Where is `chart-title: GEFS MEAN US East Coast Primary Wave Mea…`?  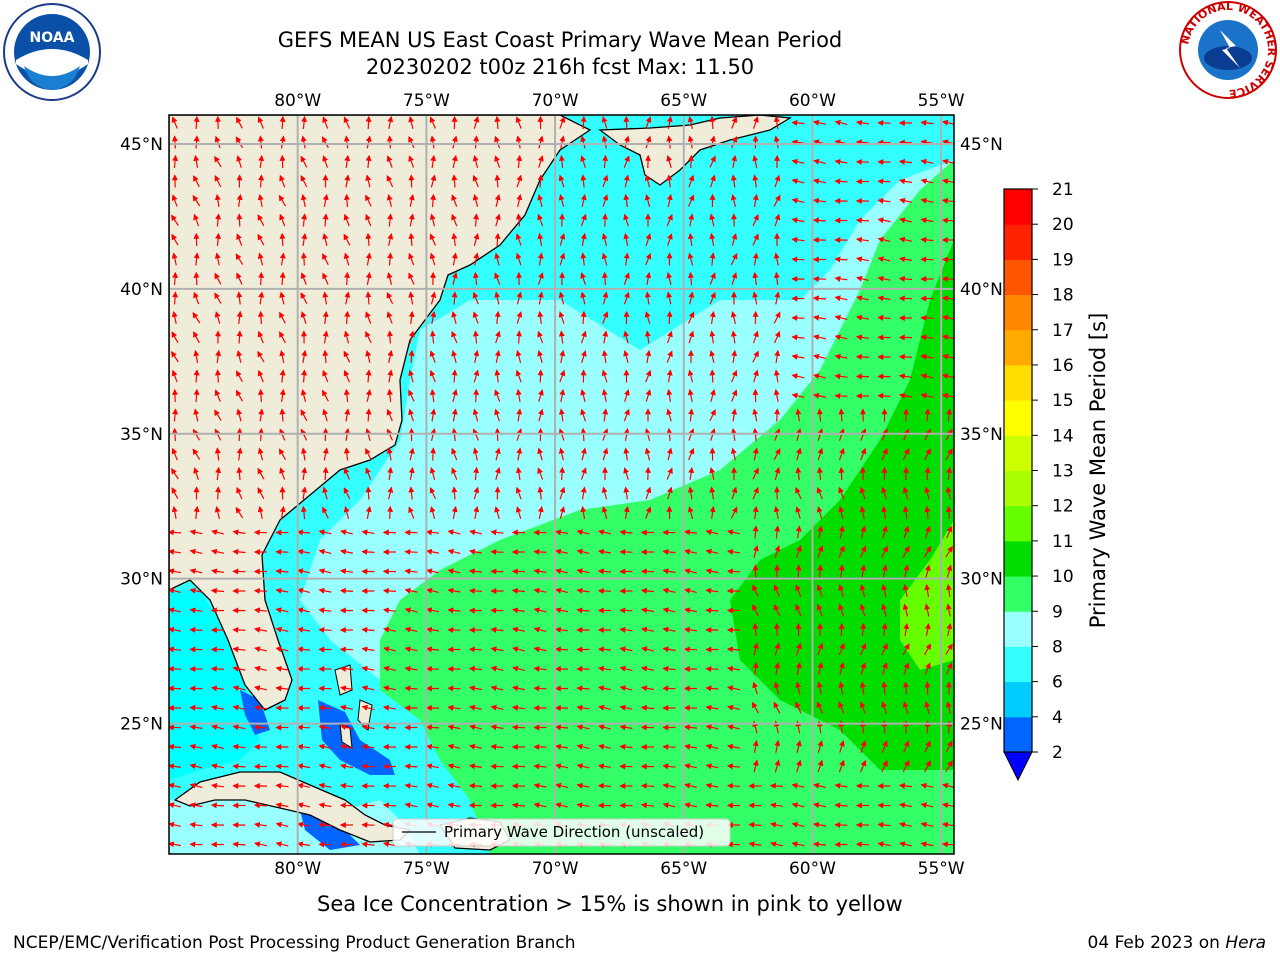
chart-title: GEFS MEAN US East Coast Primary Wave Mea… is located at coordinates (560, 40).